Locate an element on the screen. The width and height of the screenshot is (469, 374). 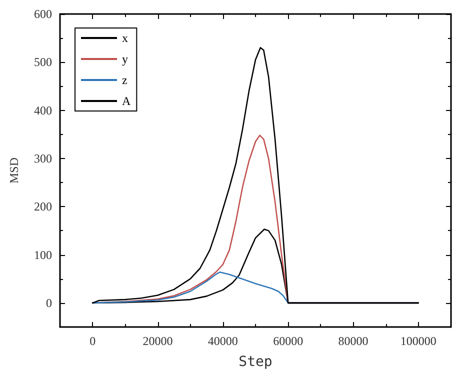
x-tick-label: 0 is located at coordinates (93, 341).